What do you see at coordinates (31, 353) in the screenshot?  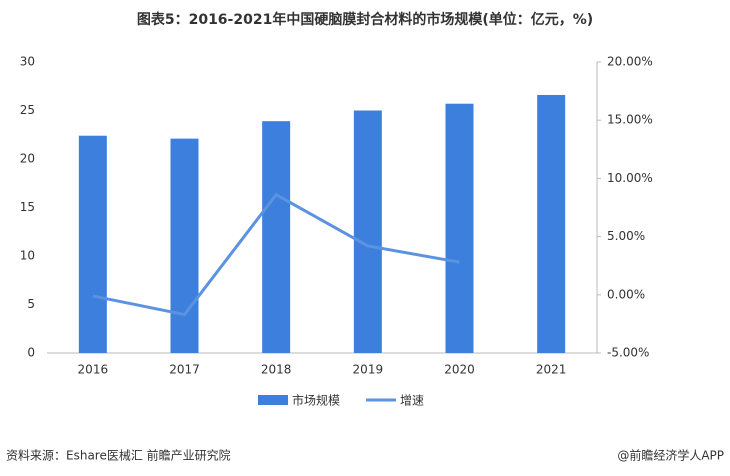 I see `y-tick-label: 0` at bounding box center [31, 353].